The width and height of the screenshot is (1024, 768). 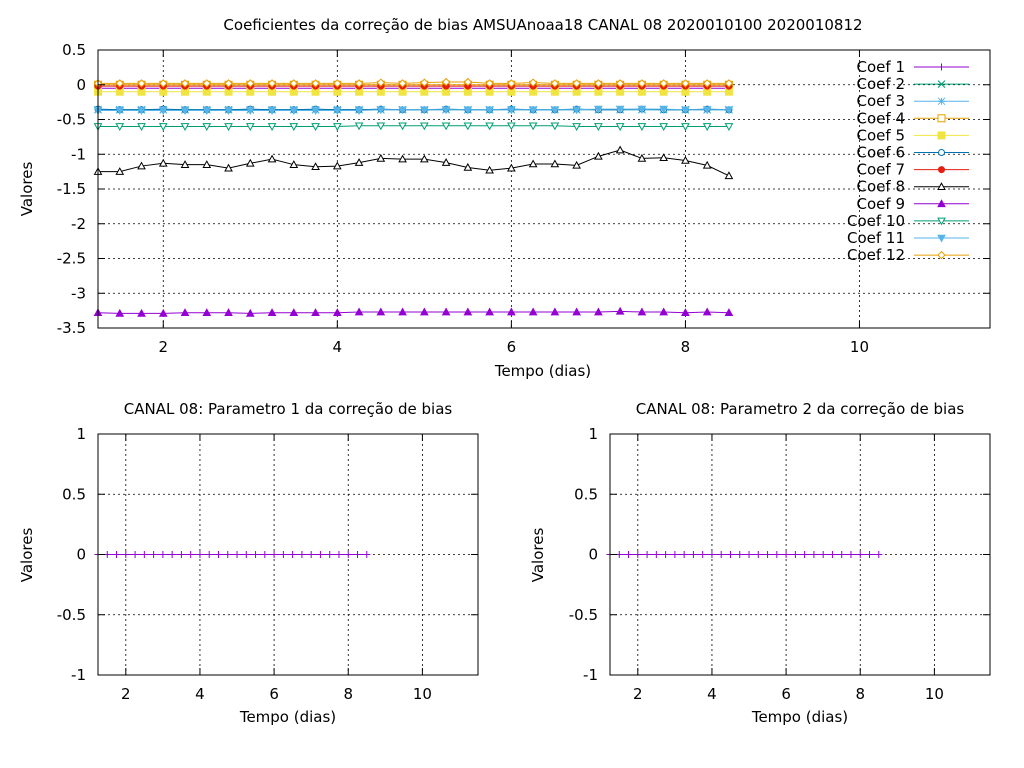 What do you see at coordinates (74, 50) in the screenshot?
I see `y-tick-label: 0.5` at bounding box center [74, 50].